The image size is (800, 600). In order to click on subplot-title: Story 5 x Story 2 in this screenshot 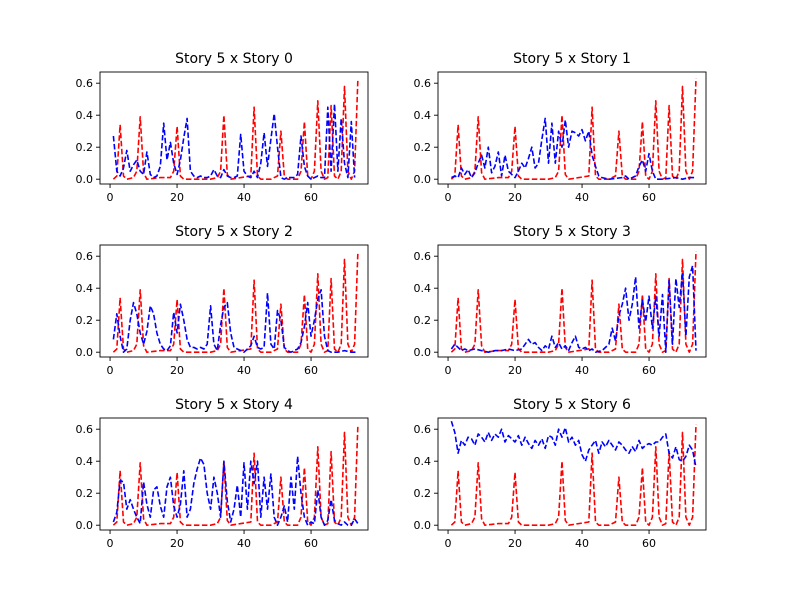, I will do `click(234, 232)`.